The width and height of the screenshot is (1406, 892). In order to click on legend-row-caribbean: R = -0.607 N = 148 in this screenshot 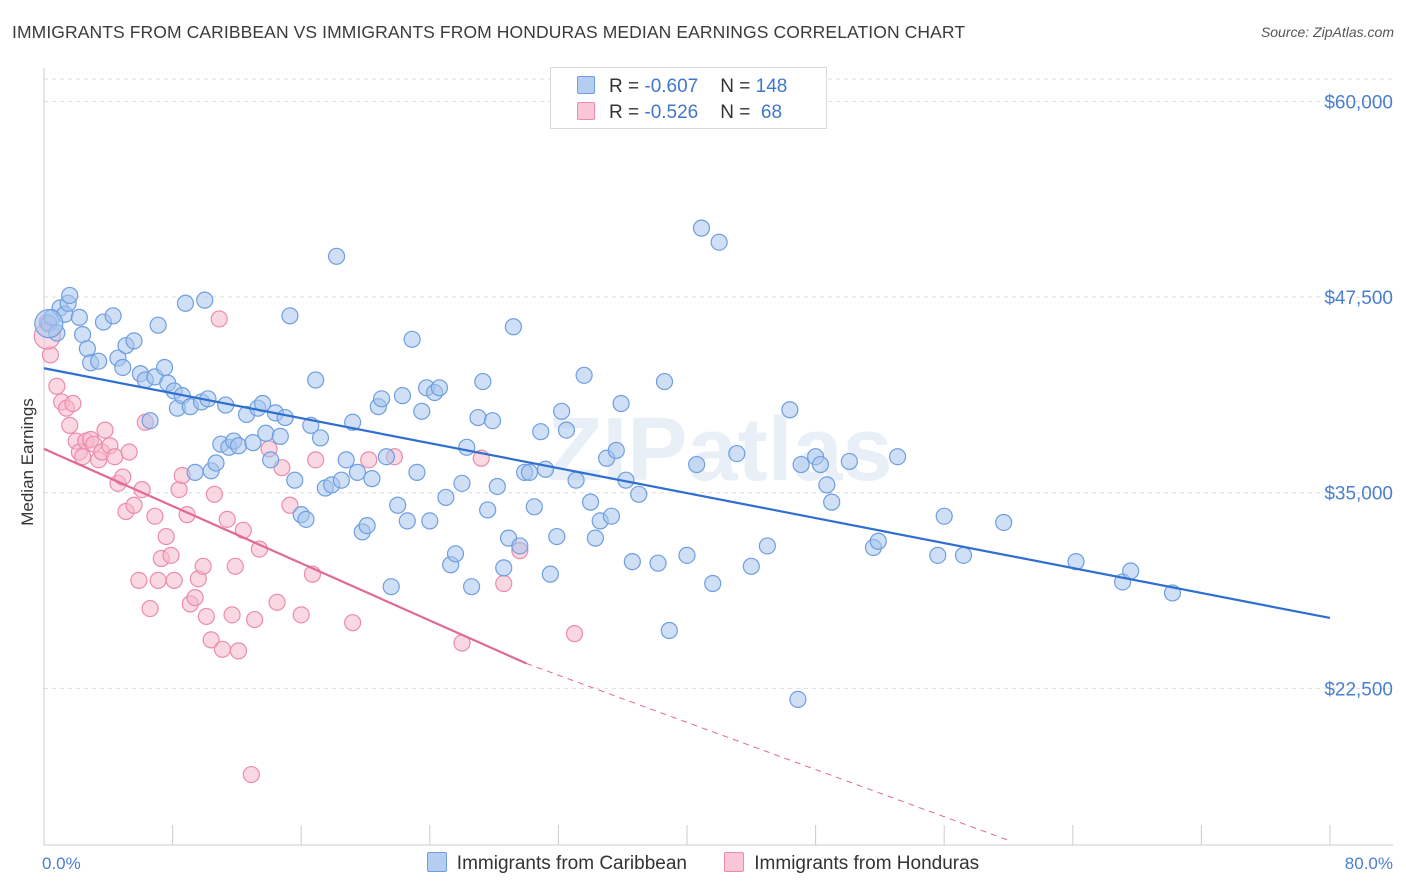, I will do `click(682, 88)`.